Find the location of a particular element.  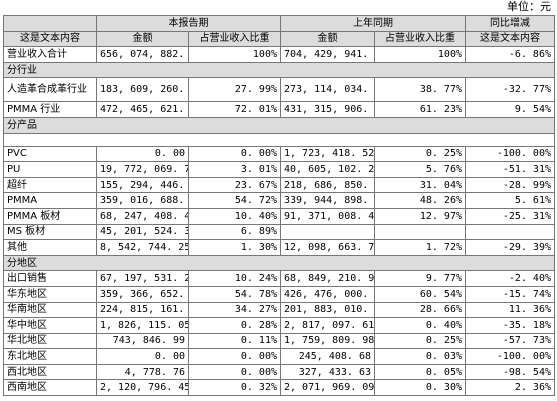

total-prev-amount: 704, 429, 941. 40 is located at coordinates (327, 54).